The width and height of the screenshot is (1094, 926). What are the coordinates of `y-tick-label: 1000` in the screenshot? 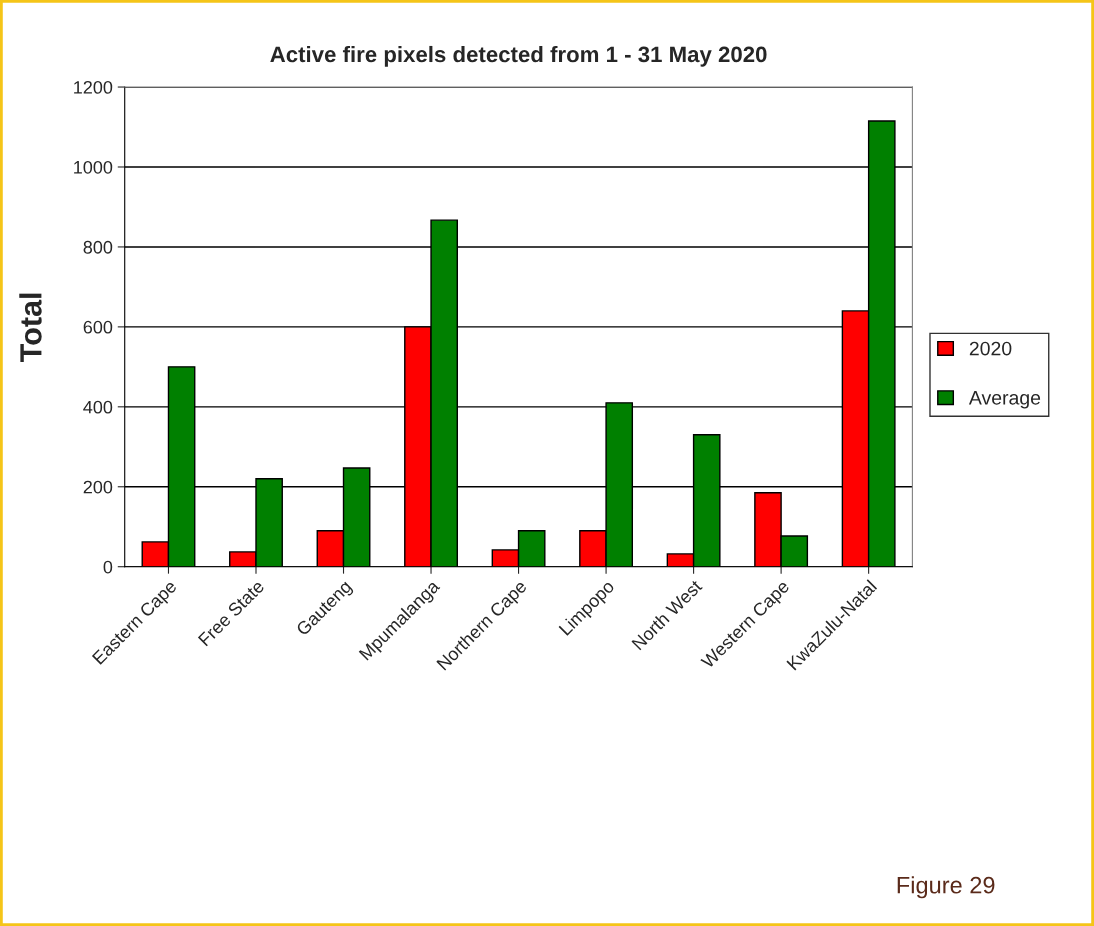 It's located at (93, 167).